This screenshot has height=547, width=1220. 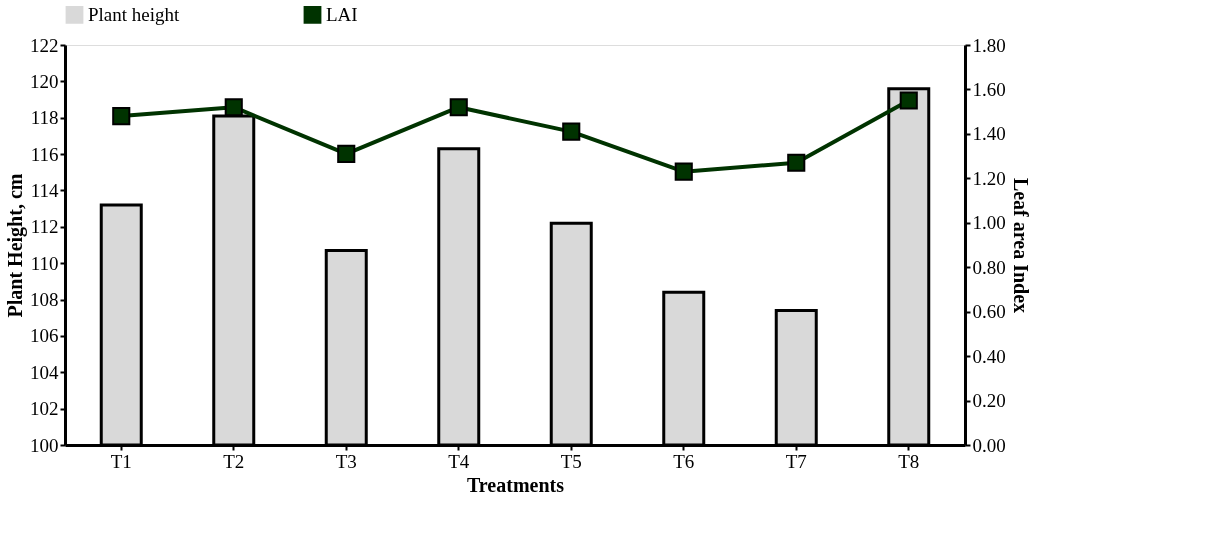 What do you see at coordinates (796, 461) in the screenshot?
I see `x-tick-label: T7` at bounding box center [796, 461].